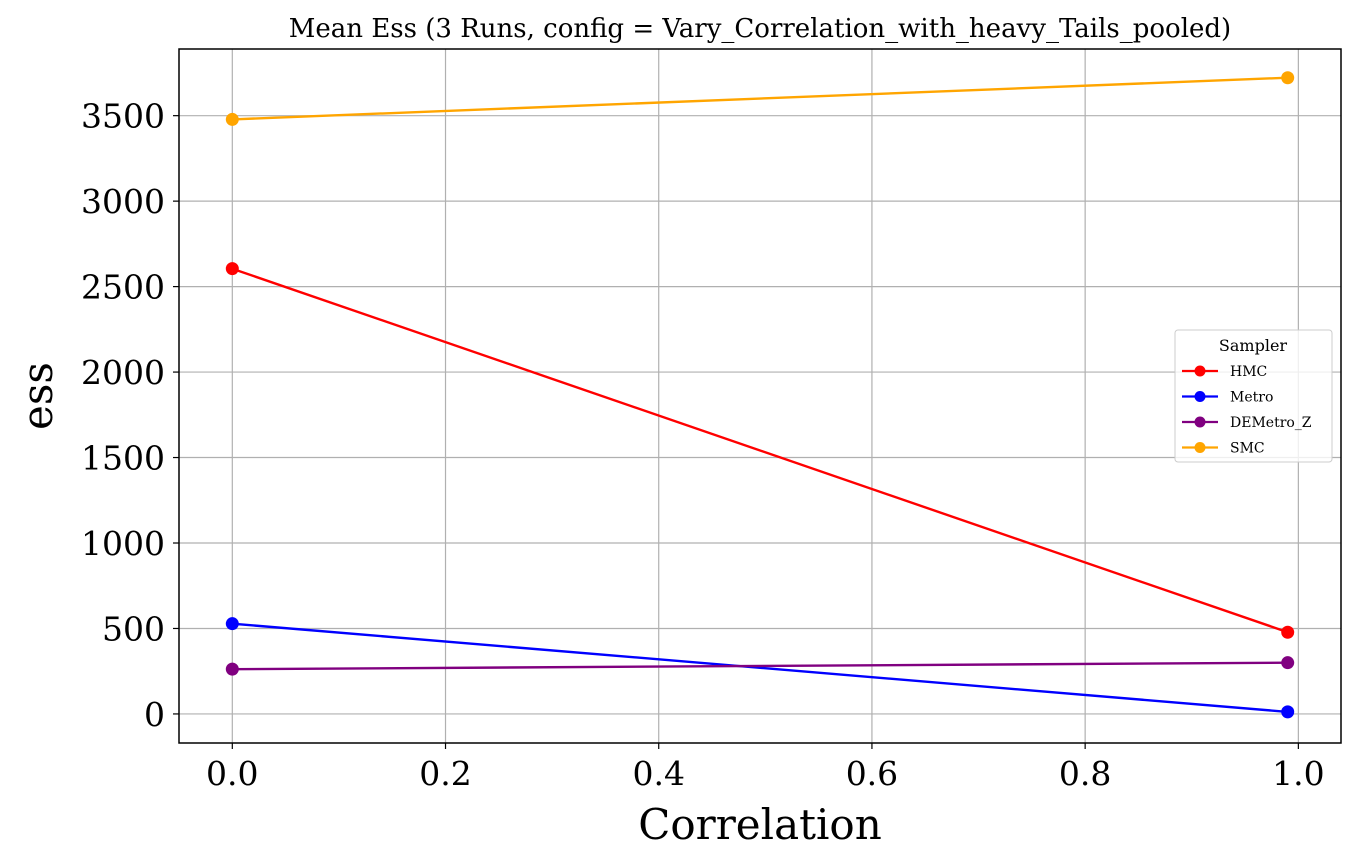  What do you see at coordinates (1223, 449) in the screenshot?
I see `legend-entry-smc: SMC` at bounding box center [1223, 449].